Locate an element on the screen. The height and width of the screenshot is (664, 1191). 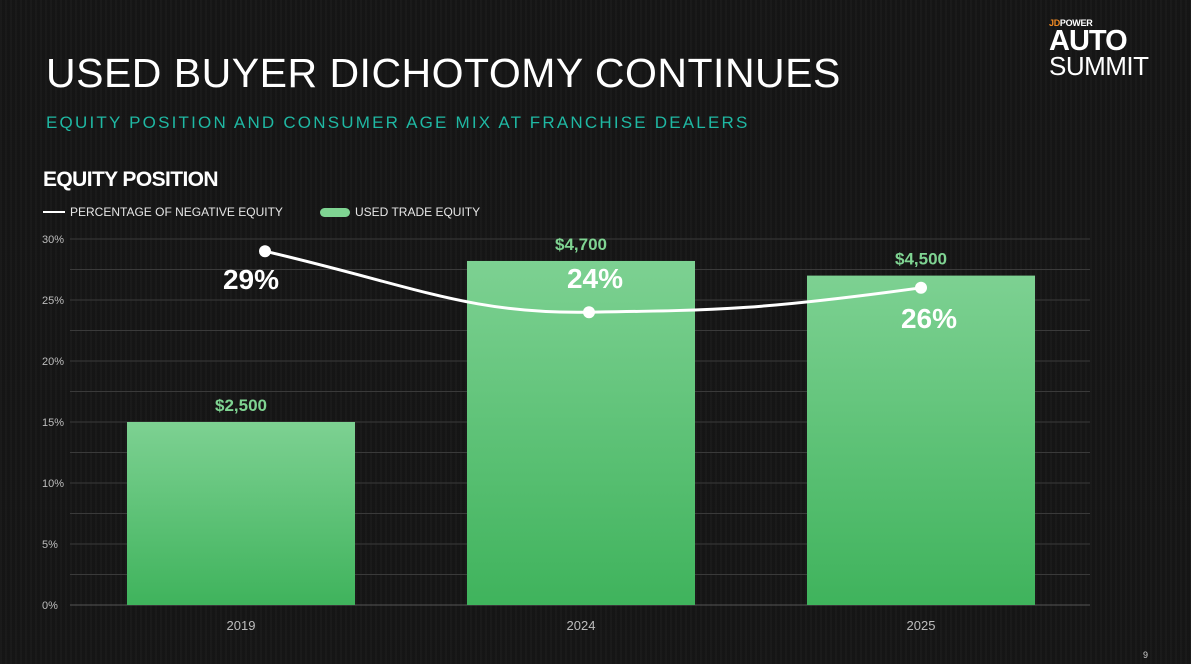
bar-value-label: $4,500 is located at coordinates (921, 259).